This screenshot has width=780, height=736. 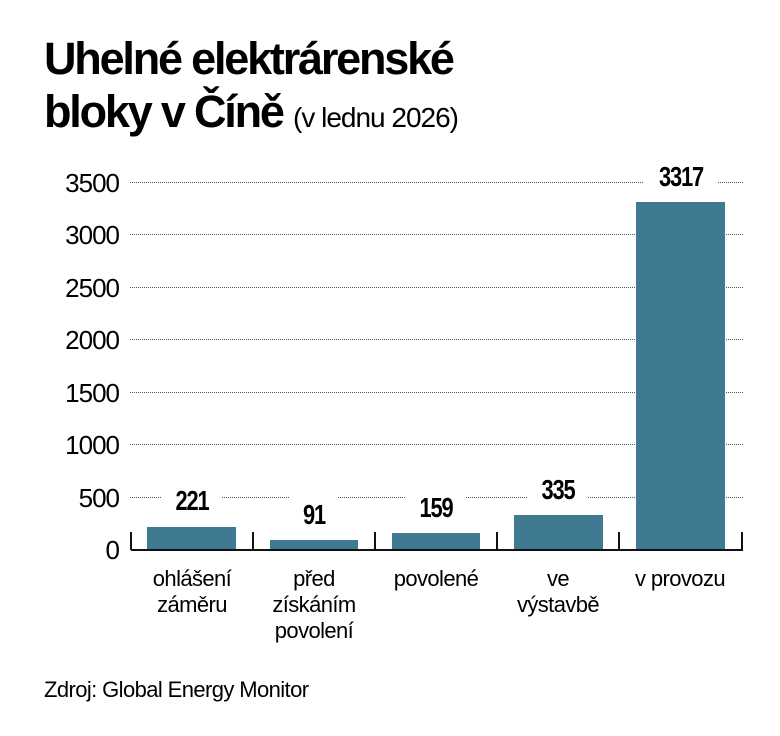 What do you see at coordinates (558, 604) in the screenshot?
I see `x-label-line: výstavbě` at bounding box center [558, 604].